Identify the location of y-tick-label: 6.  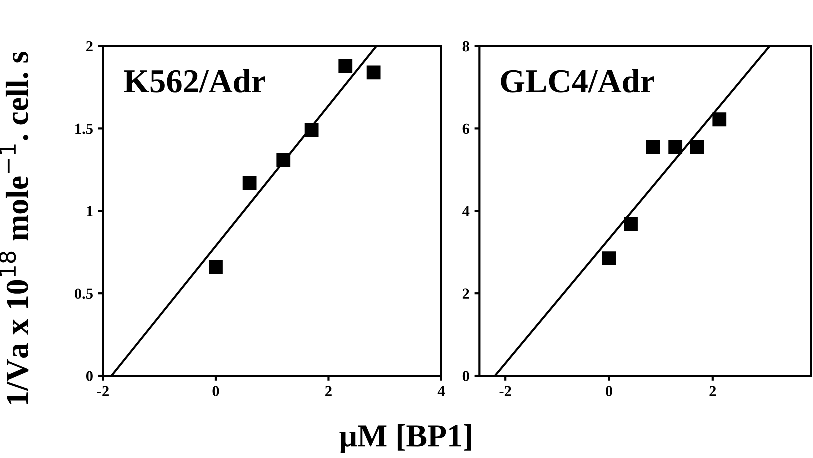
(466, 129).